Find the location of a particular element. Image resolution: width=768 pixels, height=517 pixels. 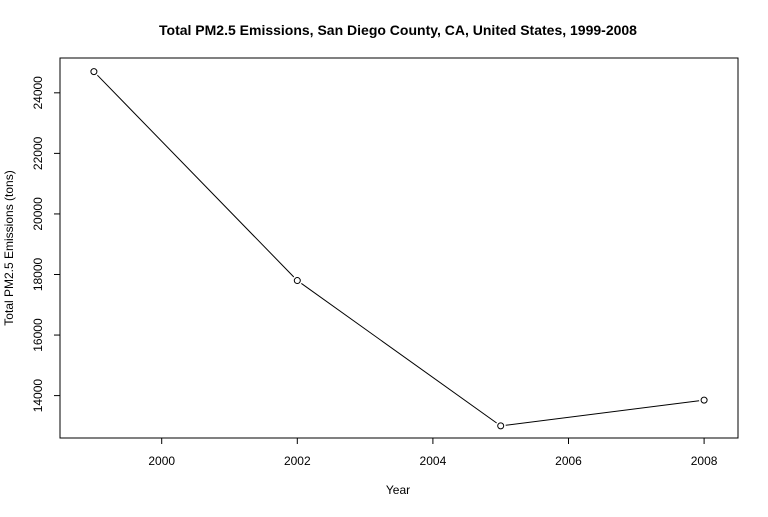

y-axis: 14000 16000 18000 20000 22000 24000 is located at coordinates (45, 244).